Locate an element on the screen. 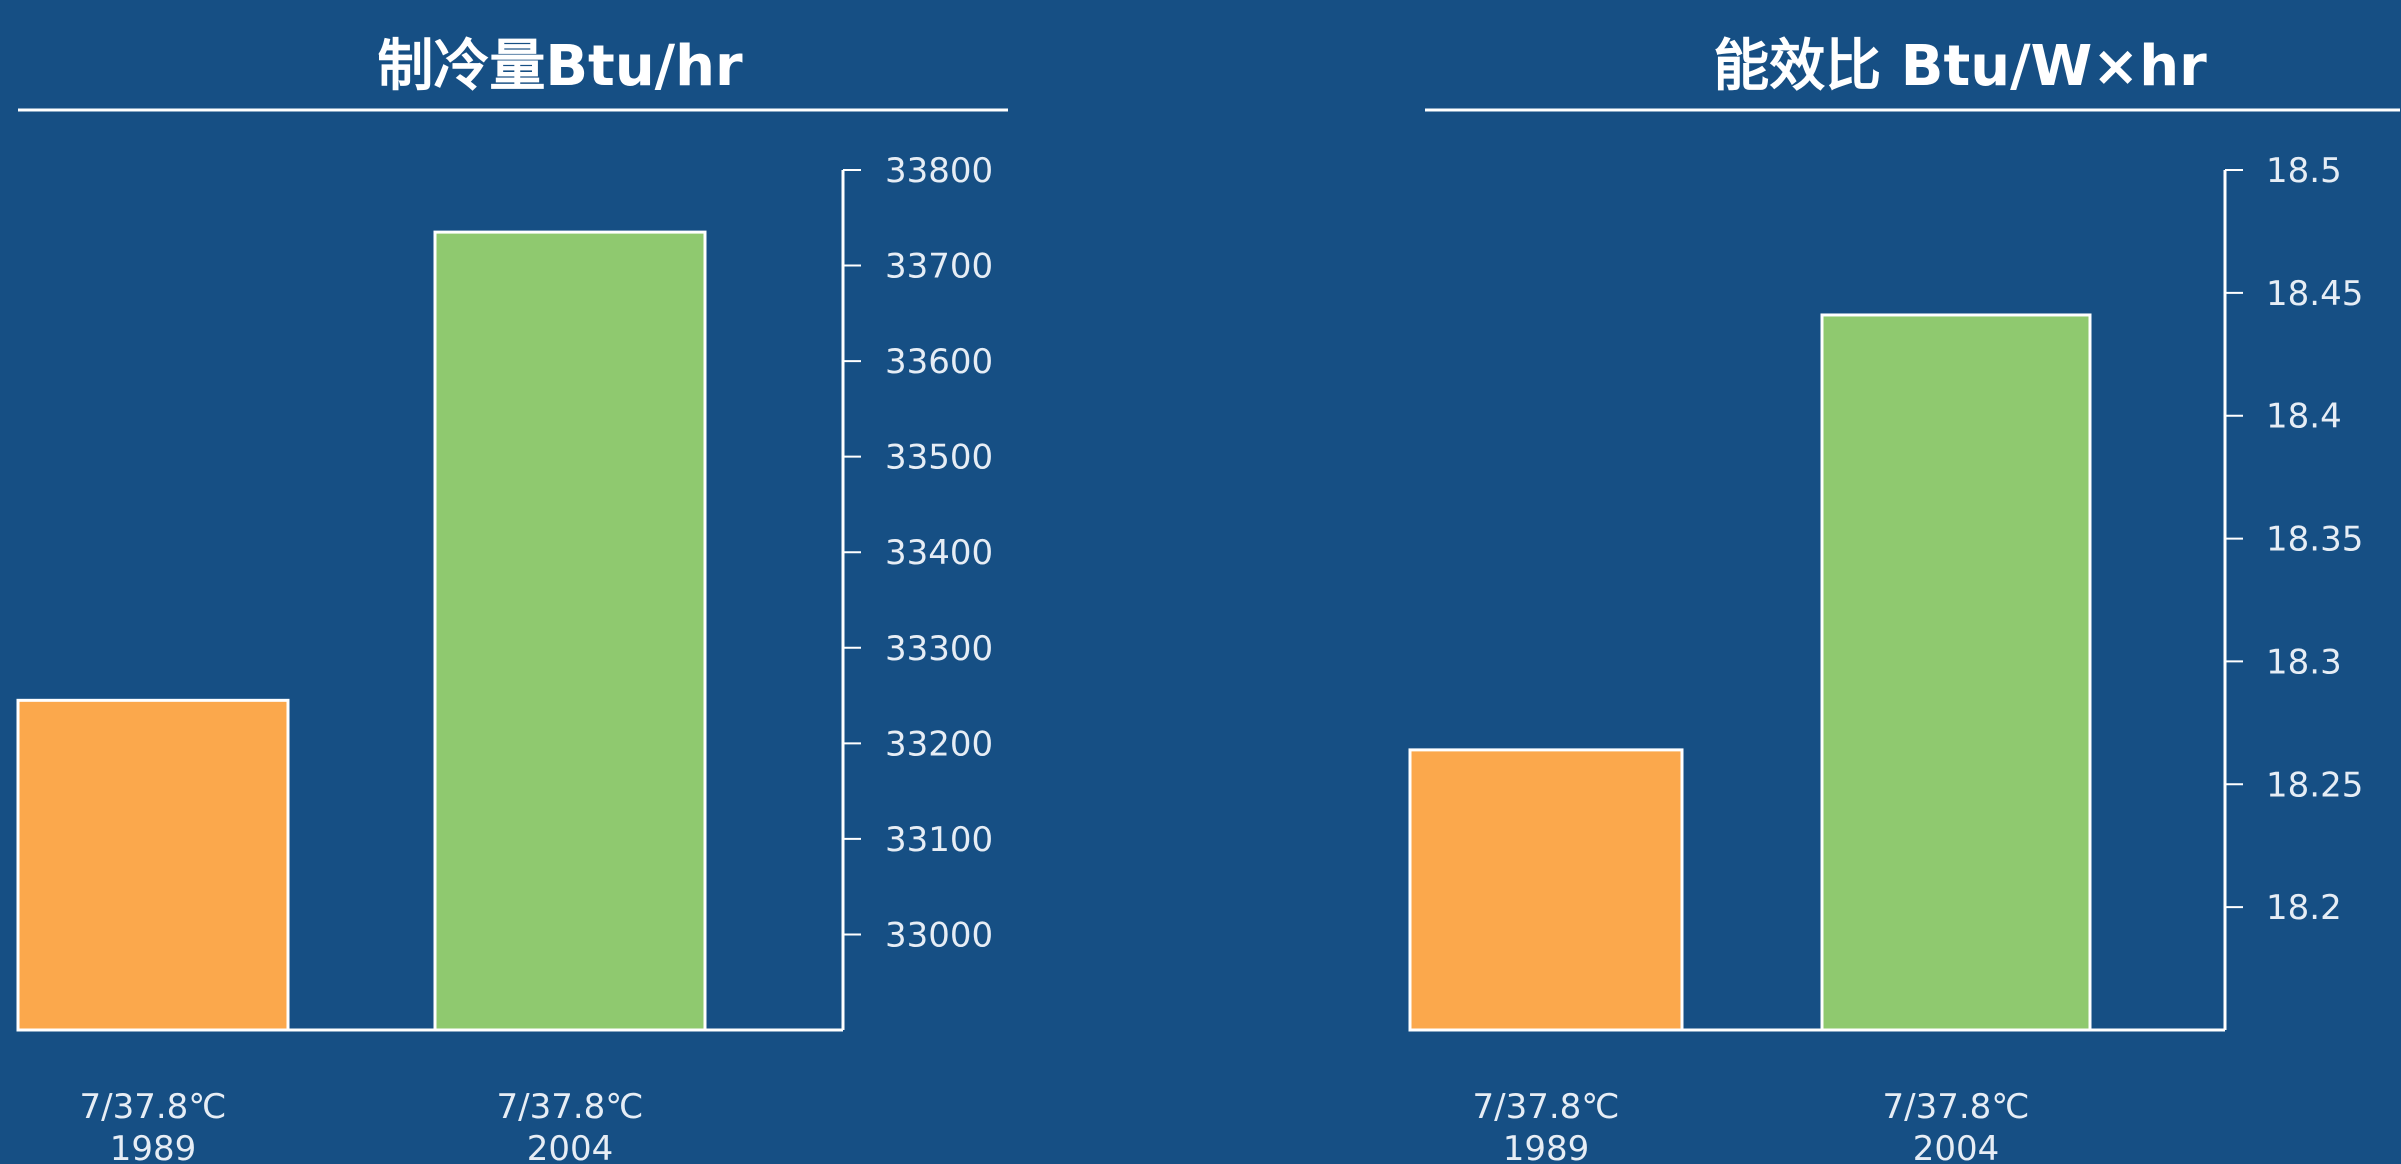 This screenshot has height=1164, width=2401. chart-title: 制冷量Btu/hr is located at coordinates (560, 66).